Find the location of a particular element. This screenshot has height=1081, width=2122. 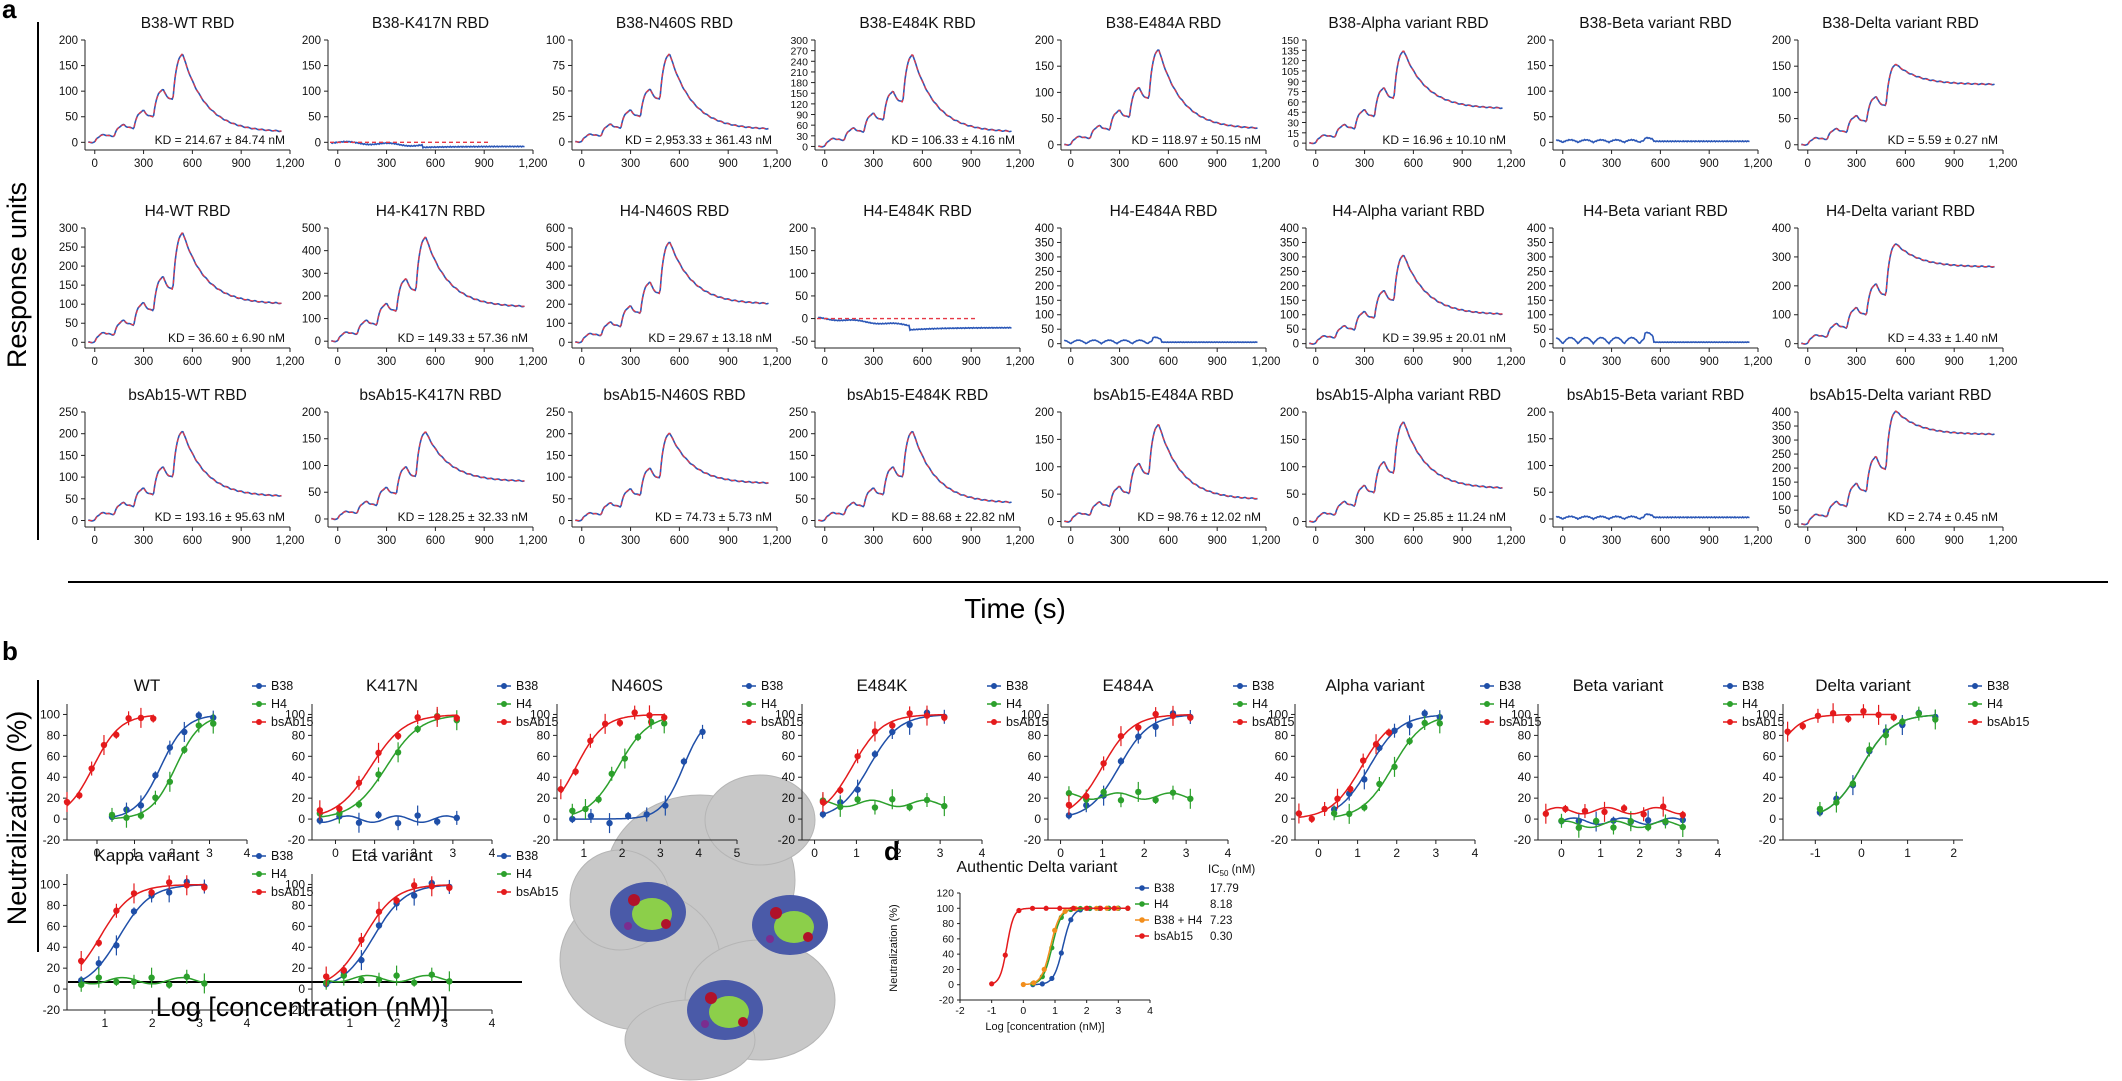

kd-label: KD = 98.76 ± 12.02 nM is located at coordinates (1199, 517).